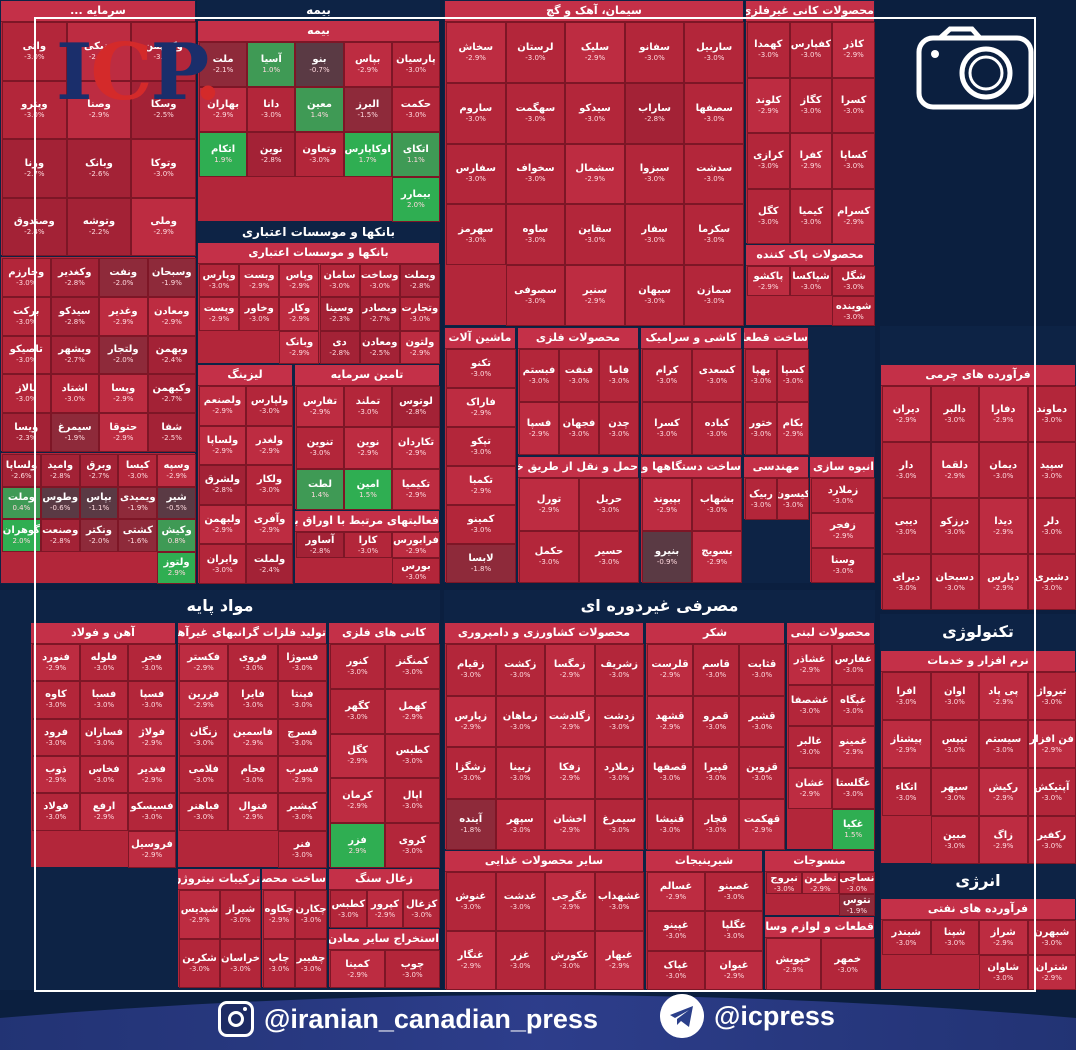 This screenshot has height=1050, width=1076. What do you see at coordinates (171, 277) in the screenshot?
I see `stock-tile: وسبحان -1.9%` at bounding box center [171, 277].